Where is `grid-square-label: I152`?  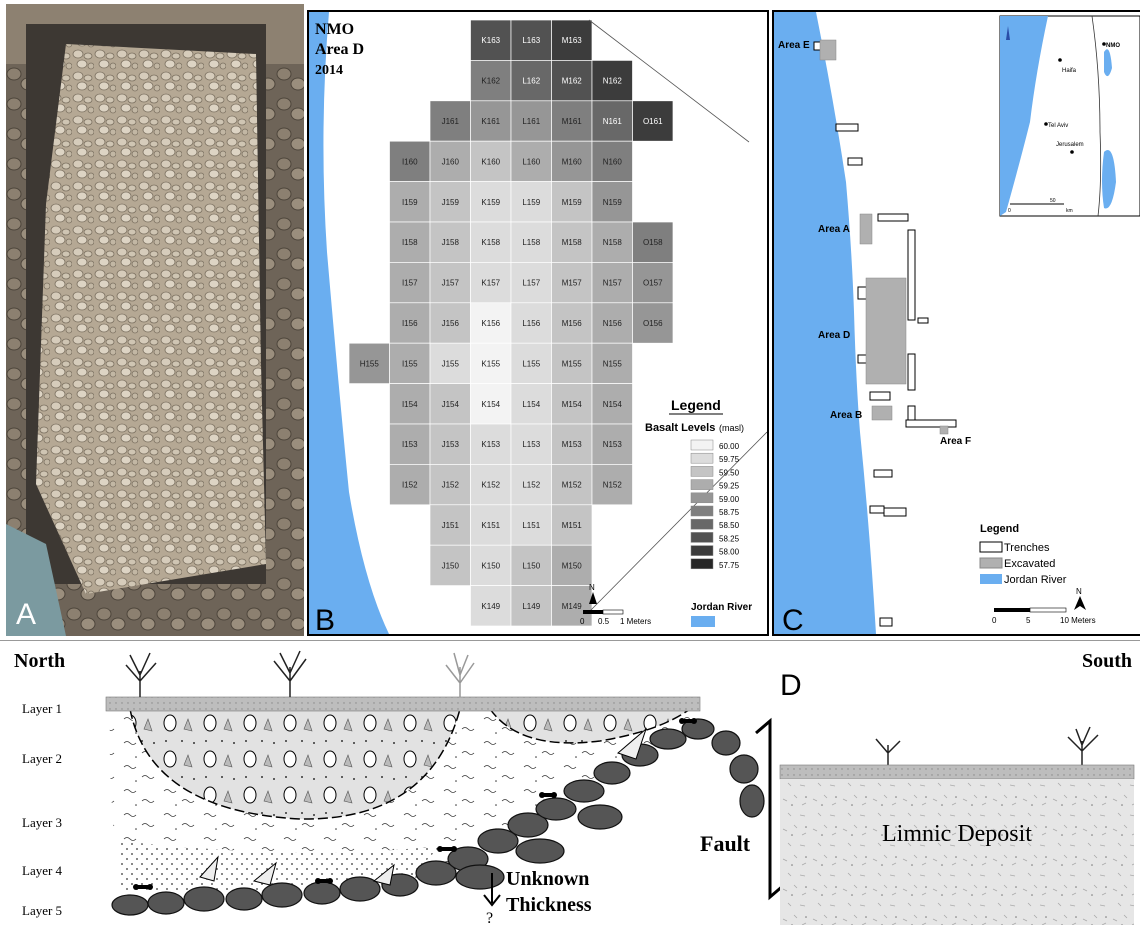
grid-square-label: I152 is located at coordinates (410, 485).